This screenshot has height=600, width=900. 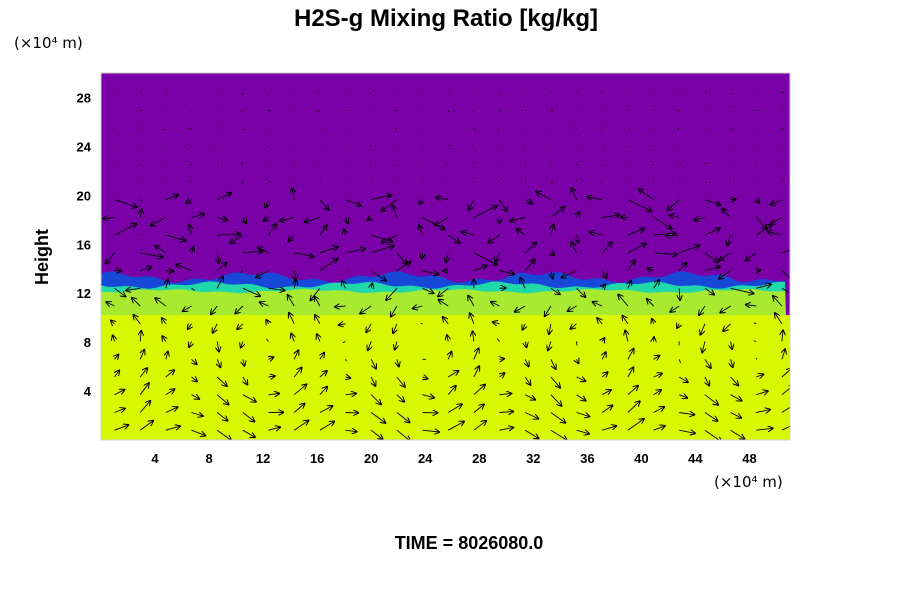 What do you see at coordinates (469, 543) in the screenshot?
I see `time-footer: TIME = 8026080.0` at bounding box center [469, 543].